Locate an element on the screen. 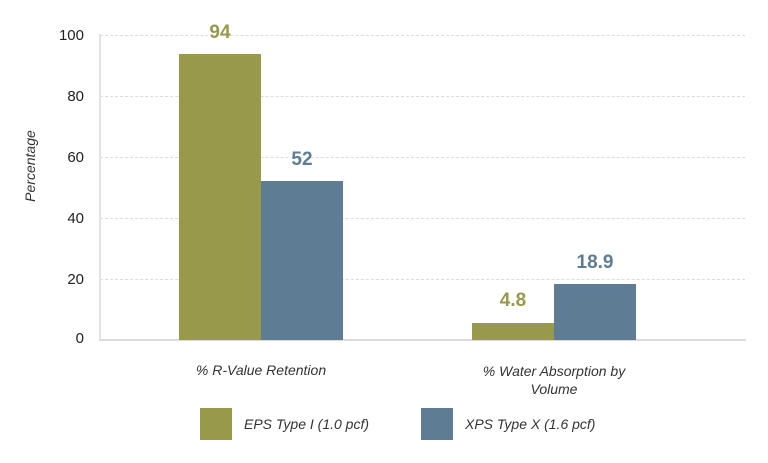 This screenshot has height=463, width=768. bar-xps-water is located at coordinates (595, 312).